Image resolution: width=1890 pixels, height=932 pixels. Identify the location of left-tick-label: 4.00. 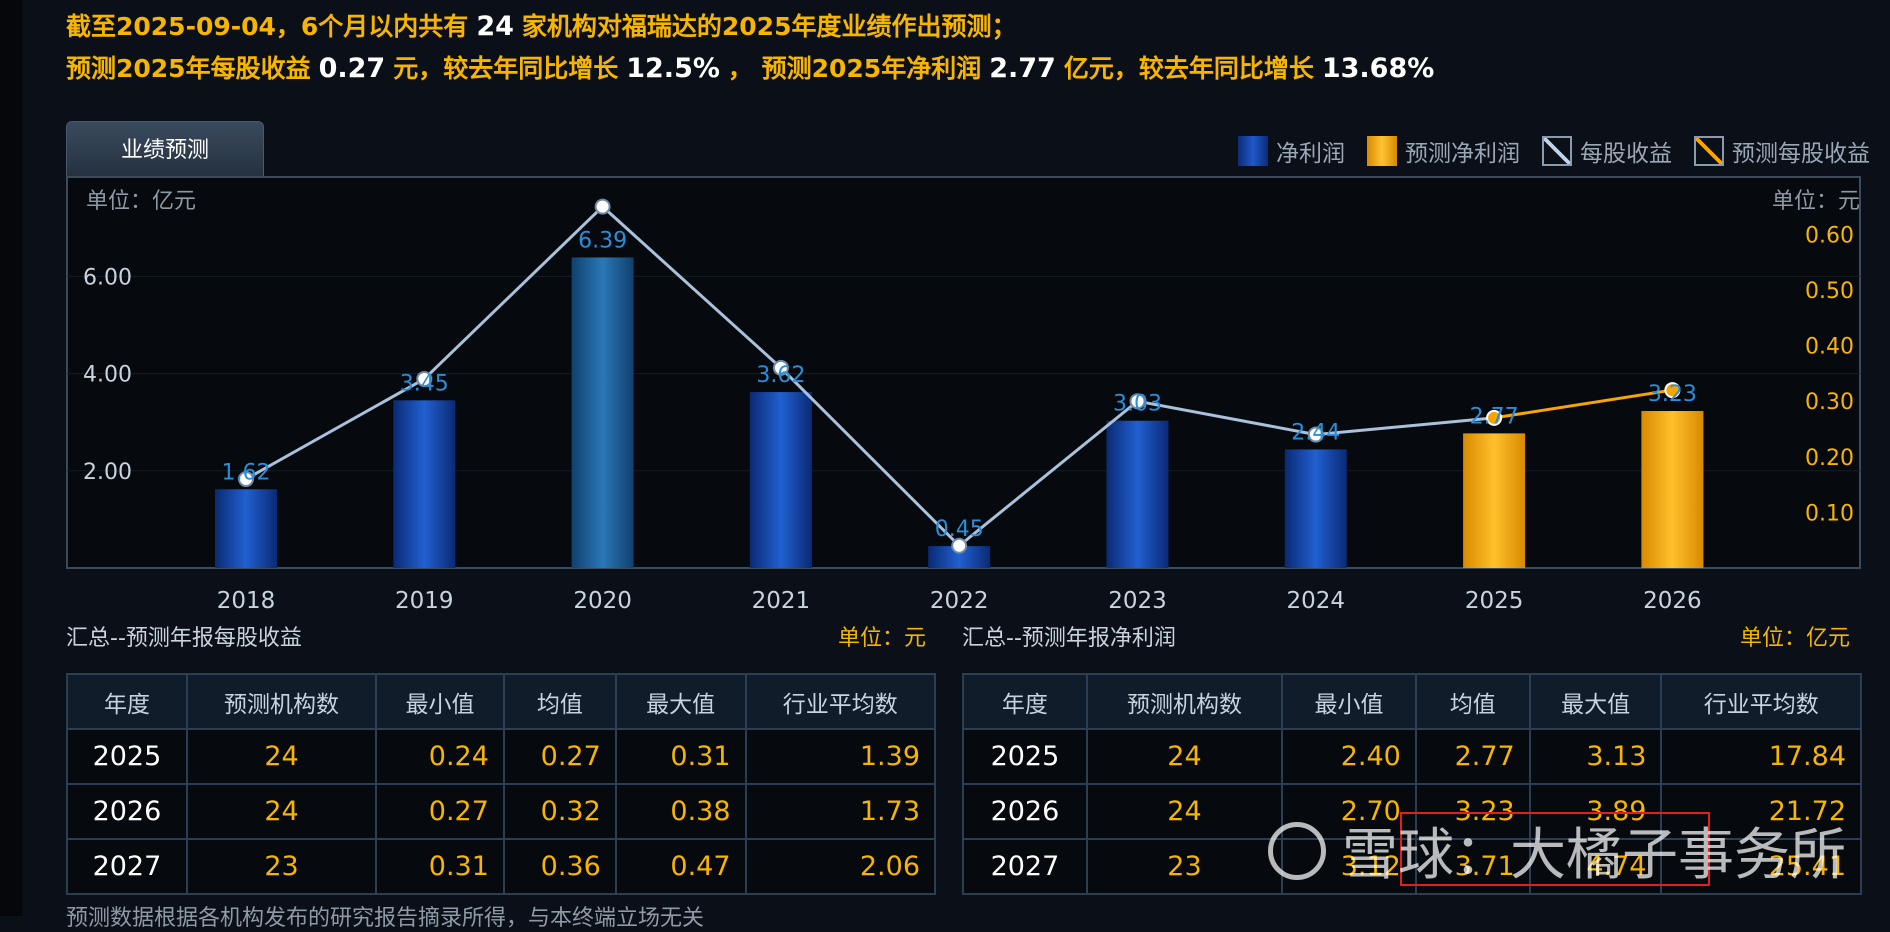
(107, 375).